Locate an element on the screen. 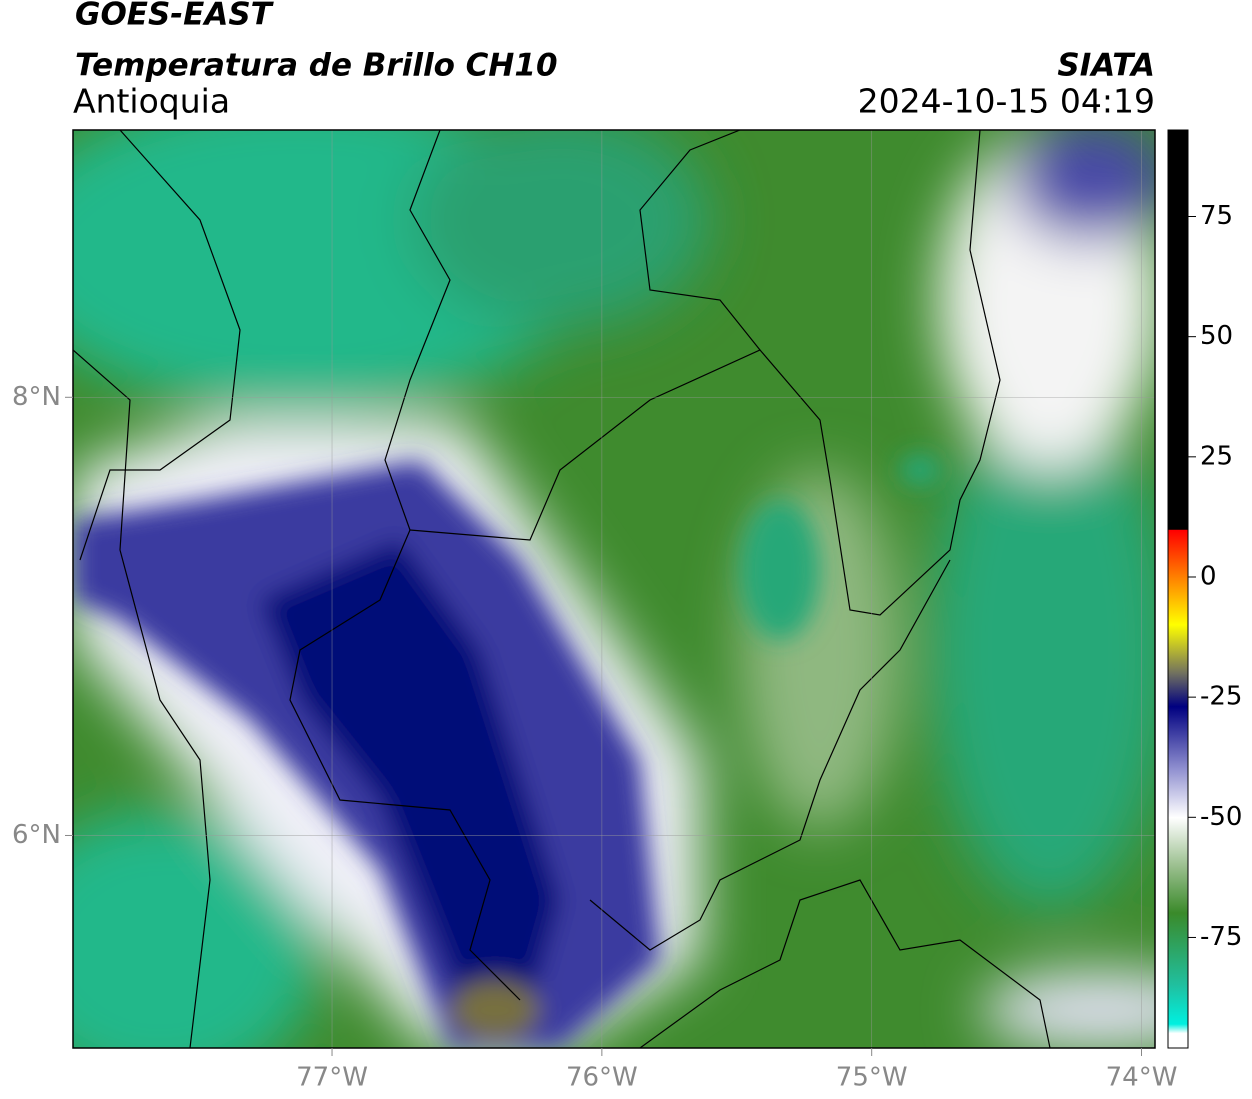  lon-label: 77°W is located at coordinates (332, 1078).